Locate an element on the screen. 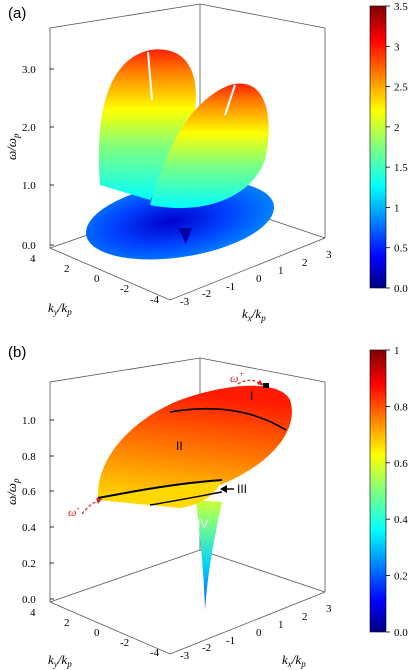  colorbar-ticks: 3.5 3 2.5 2 1.5 1 0.5 0.0 is located at coordinates (397, 148).